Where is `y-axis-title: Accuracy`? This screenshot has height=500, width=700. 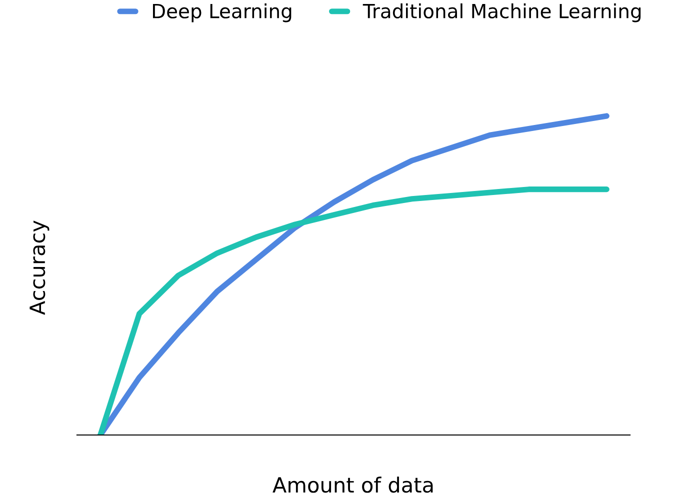
y-axis-title: Accuracy is located at coordinates (40, 267).